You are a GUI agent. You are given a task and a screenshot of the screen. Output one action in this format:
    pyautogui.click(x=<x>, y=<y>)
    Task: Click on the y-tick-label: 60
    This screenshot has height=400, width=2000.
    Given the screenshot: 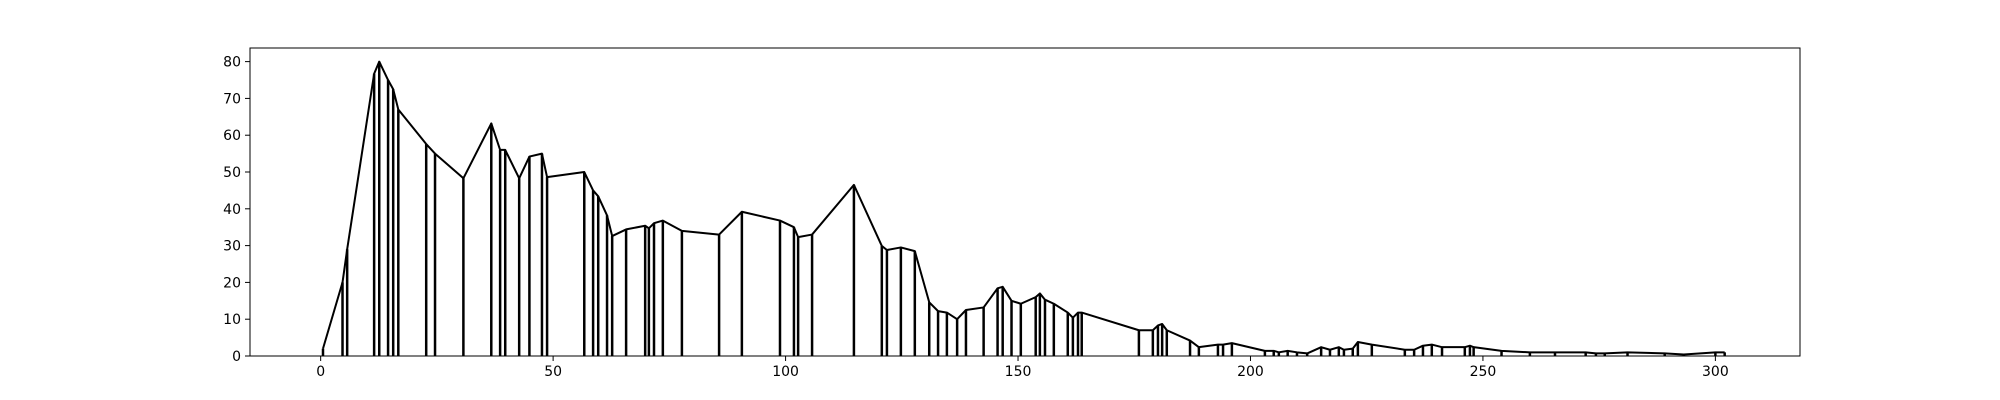 What is the action you would take?
    pyautogui.click(x=232, y=136)
    